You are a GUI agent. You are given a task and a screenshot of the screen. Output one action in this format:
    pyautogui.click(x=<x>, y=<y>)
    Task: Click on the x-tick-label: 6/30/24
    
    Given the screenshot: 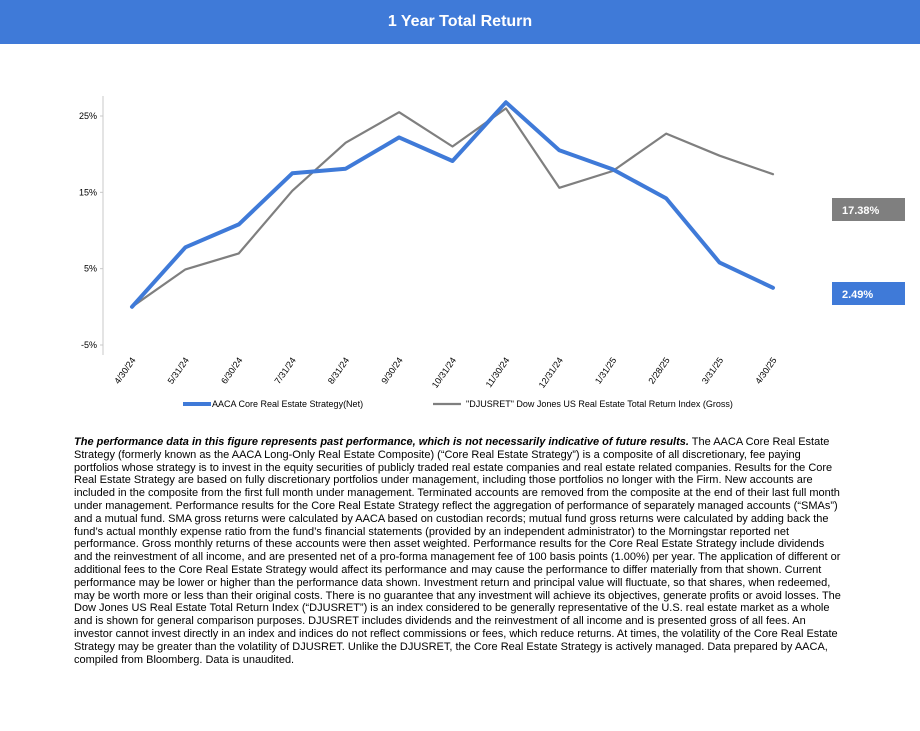 What is the action you would take?
    pyautogui.click(x=231, y=370)
    